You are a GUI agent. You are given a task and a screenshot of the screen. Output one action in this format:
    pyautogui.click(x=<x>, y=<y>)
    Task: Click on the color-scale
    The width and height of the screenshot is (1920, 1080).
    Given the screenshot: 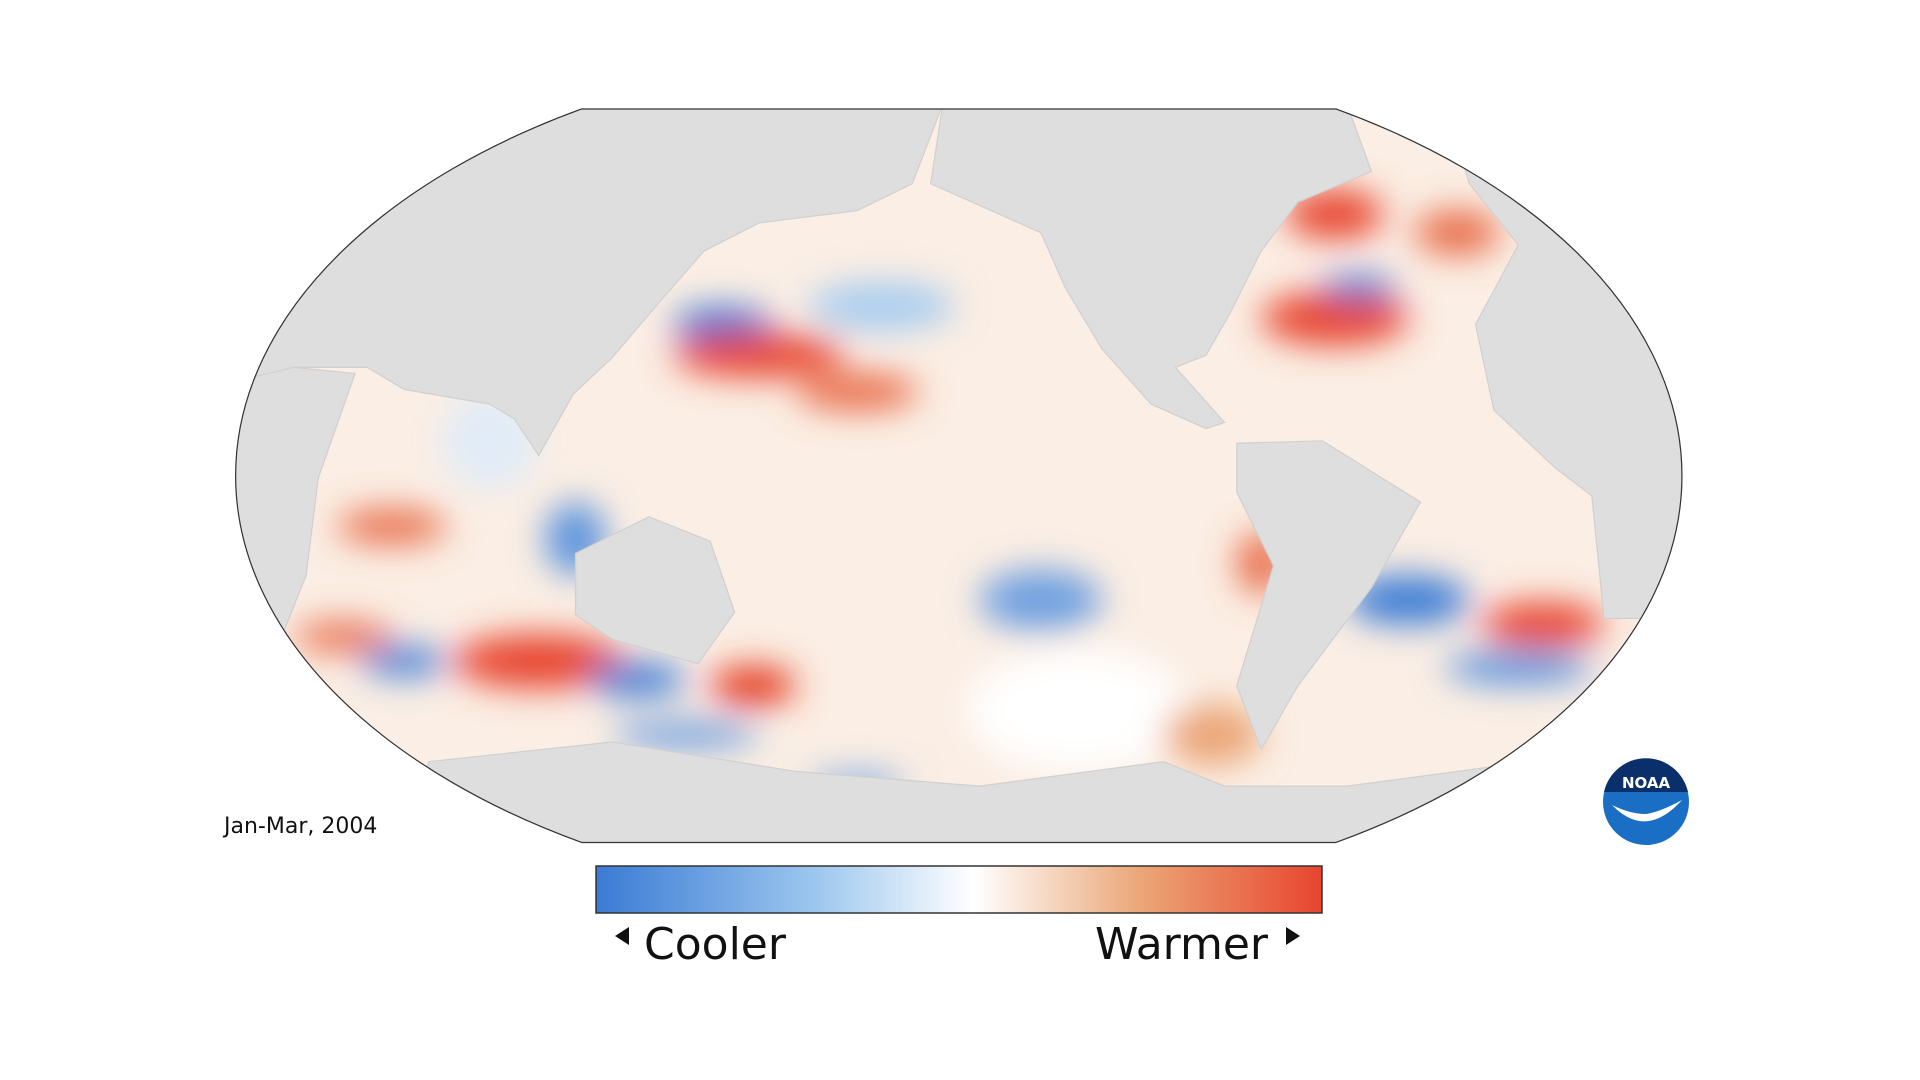 What is the action you would take?
    pyautogui.click(x=959, y=889)
    